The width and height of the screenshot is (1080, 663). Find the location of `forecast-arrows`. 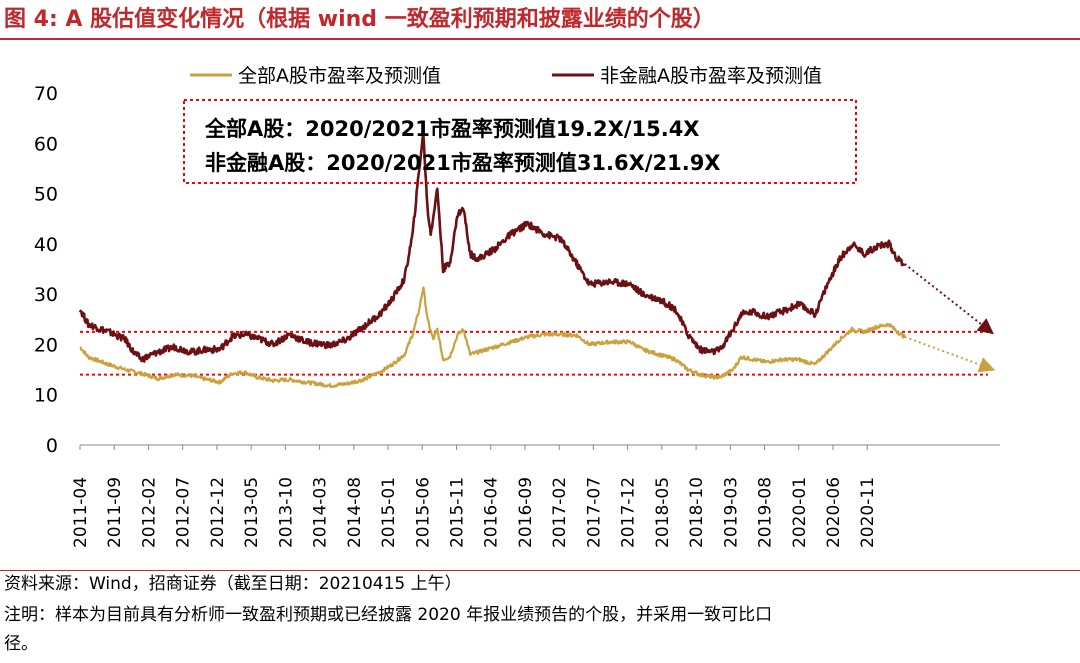

forecast-arrows is located at coordinates (950, 318).